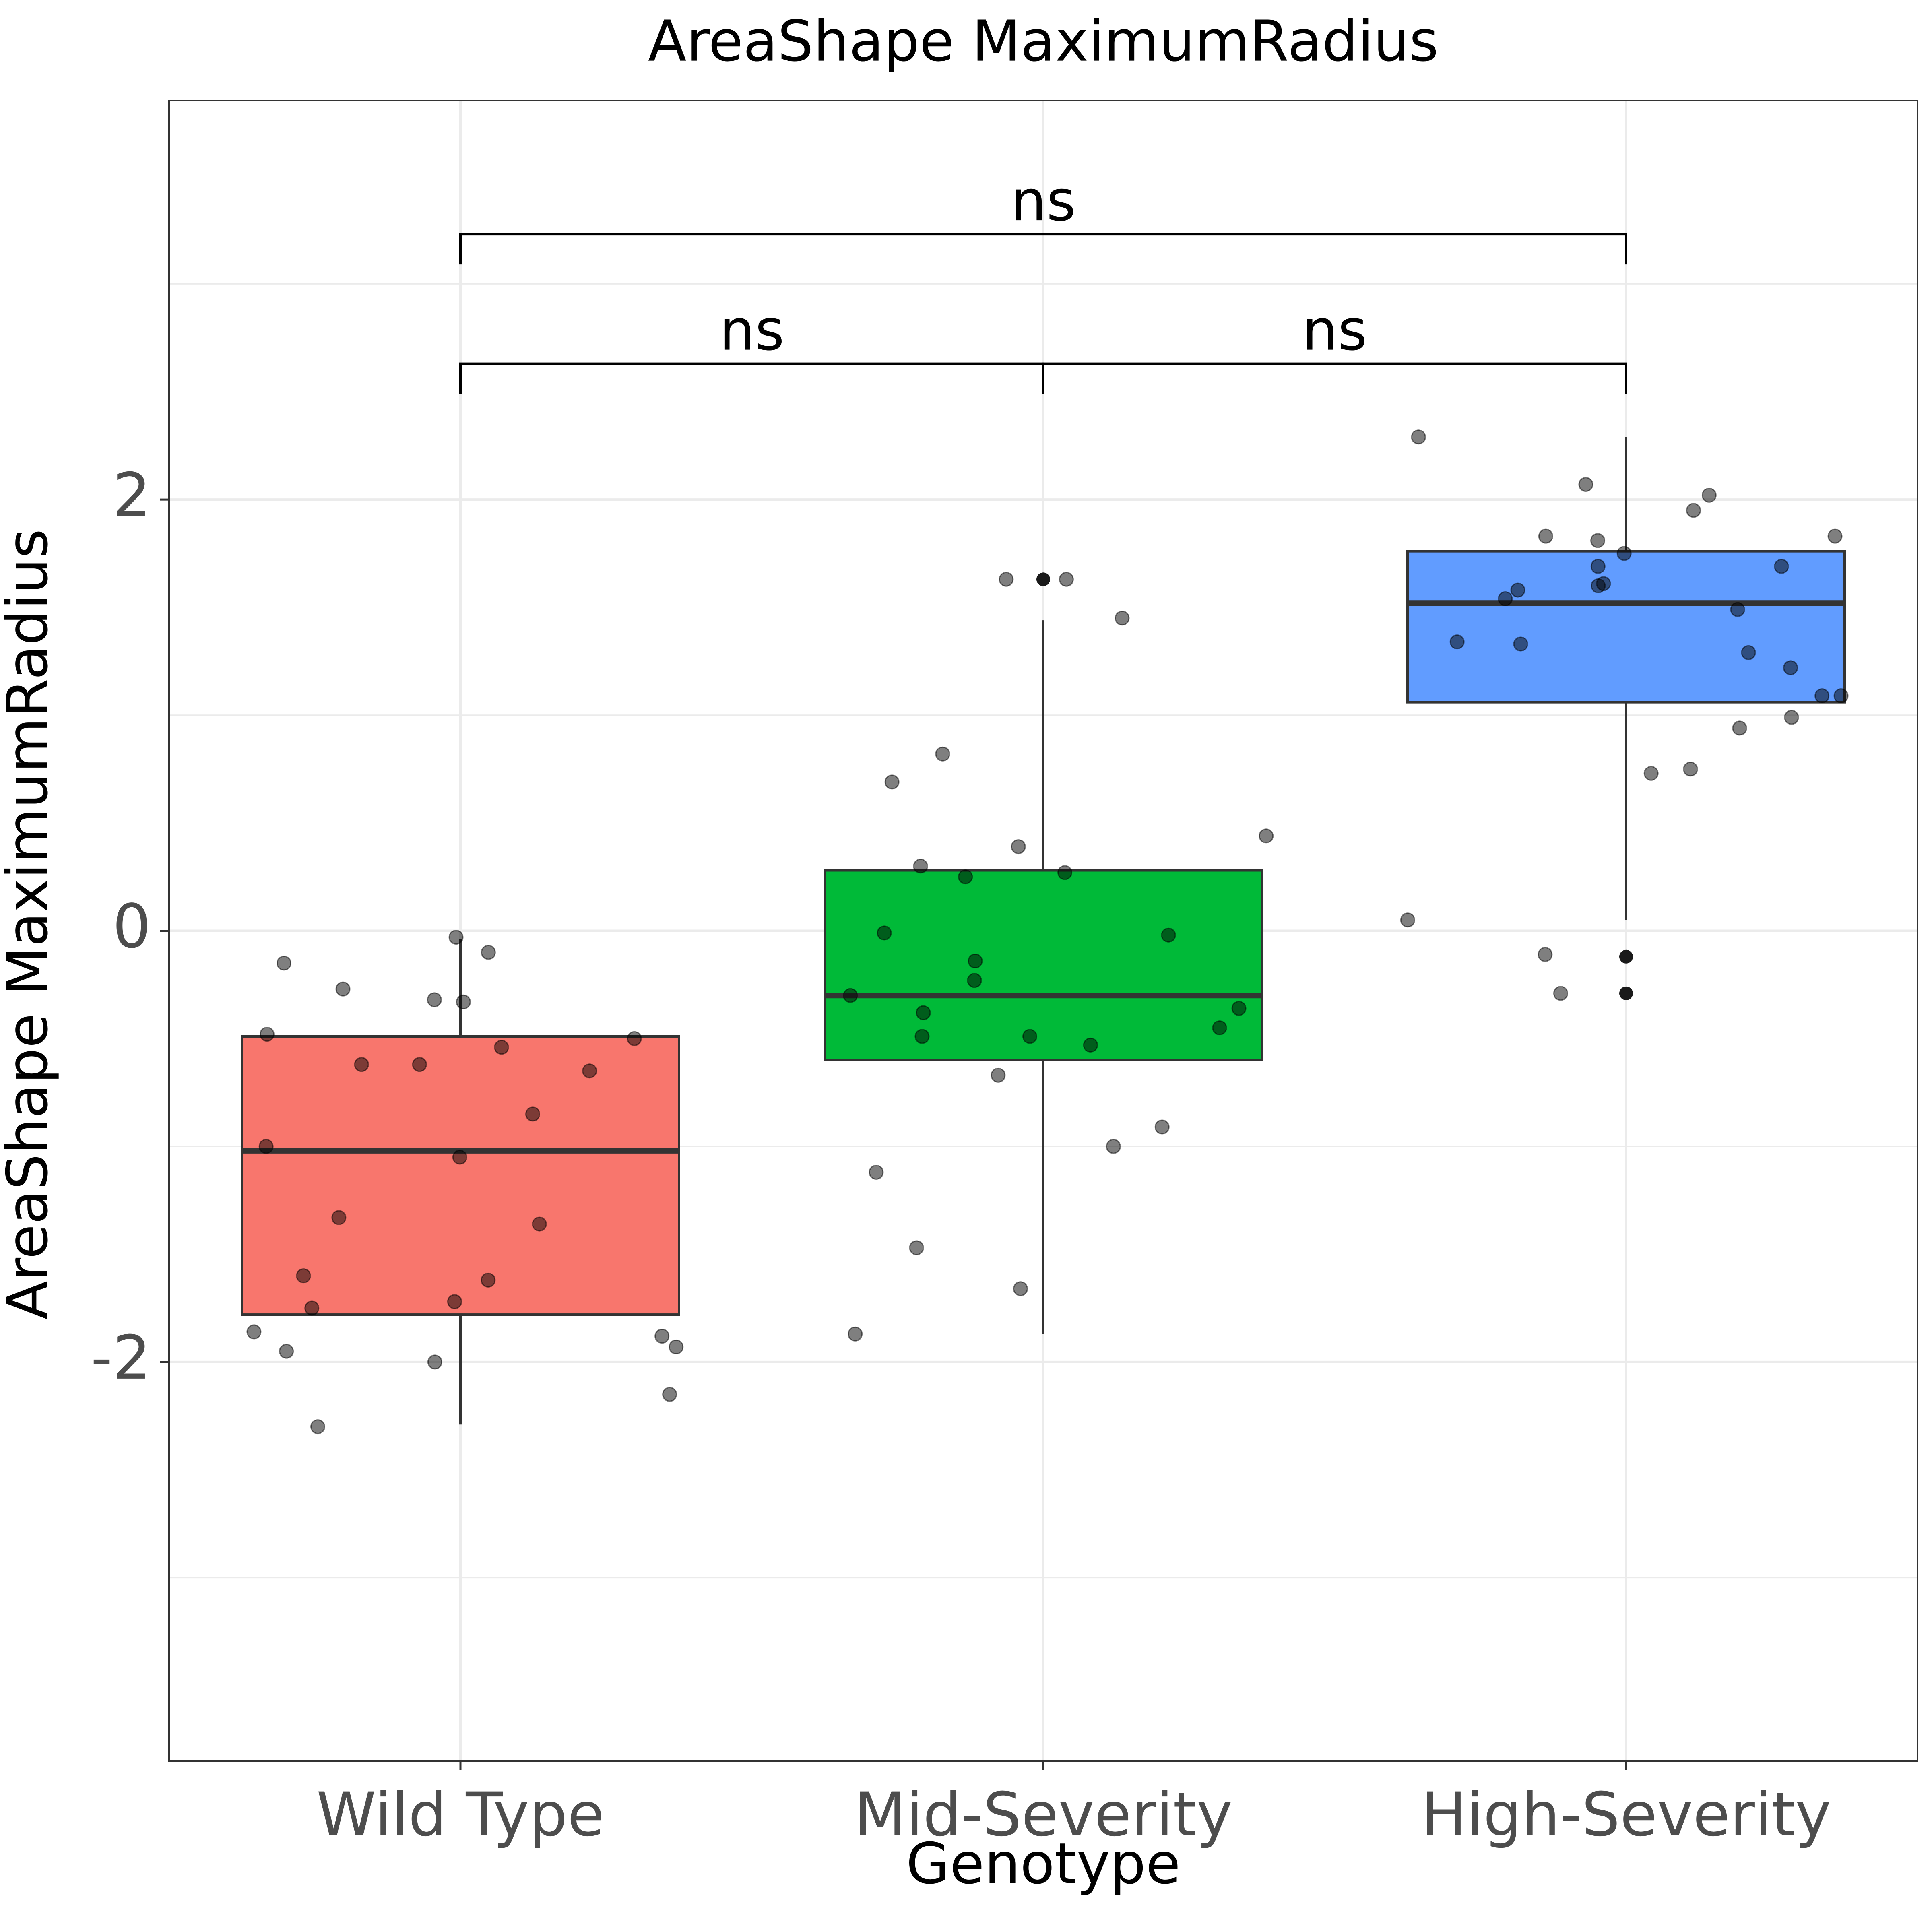 The width and height of the screenshot is (1932, 1932). I want to click on bracket-mid-severity-vs-high-severity: ns, so click(1334, 346).